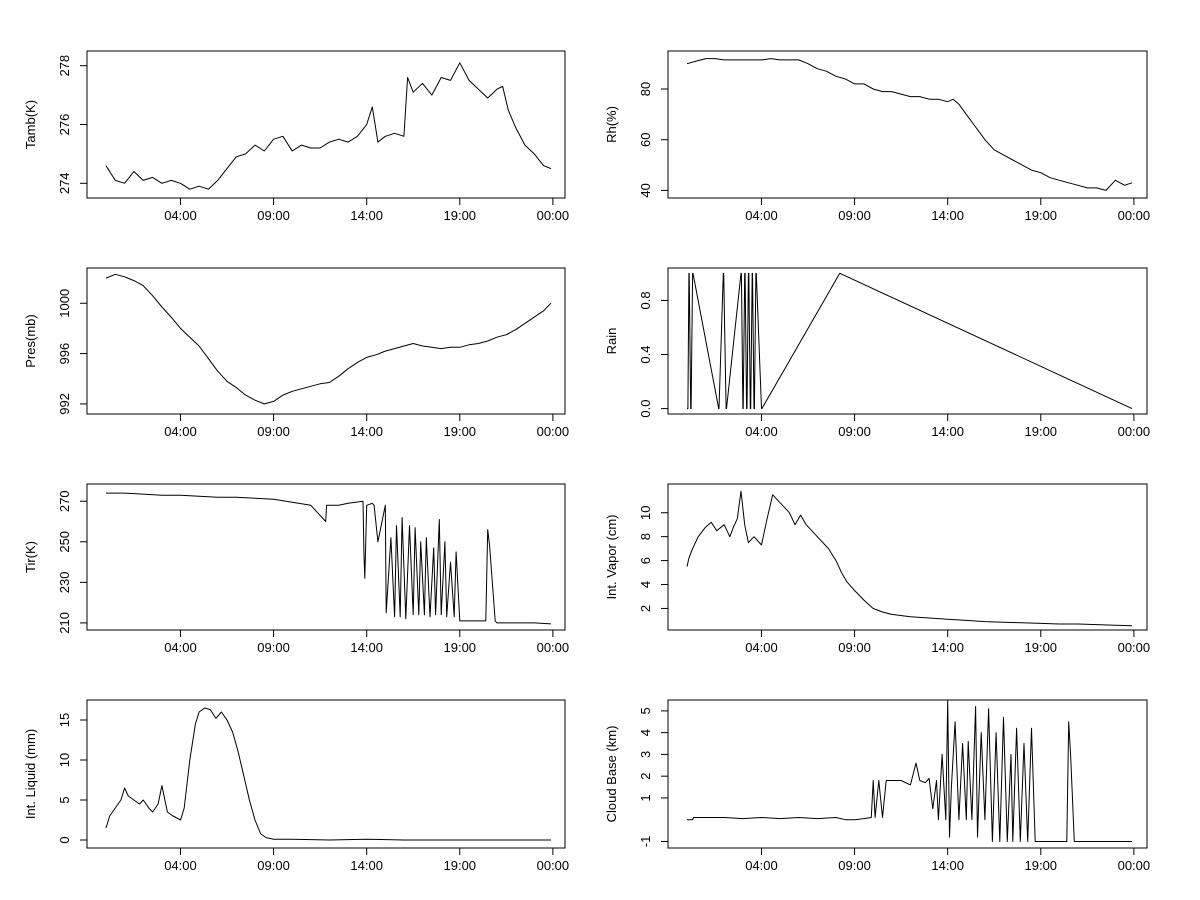  Describe the element at coordinates (611, 124) in the screenshot. I see `y-axis-label: Rh(%)` at that location.